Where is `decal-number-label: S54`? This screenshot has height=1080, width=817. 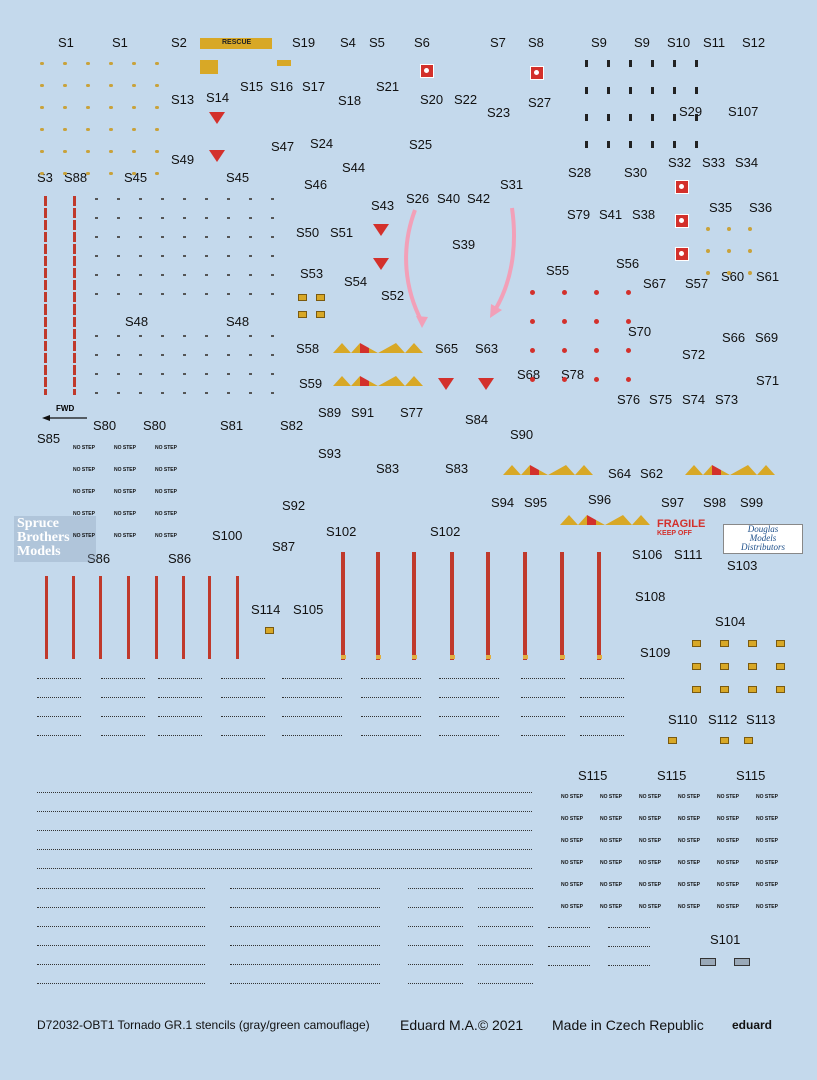 decal-number-label: S54 is located at coordinates (356, 281).